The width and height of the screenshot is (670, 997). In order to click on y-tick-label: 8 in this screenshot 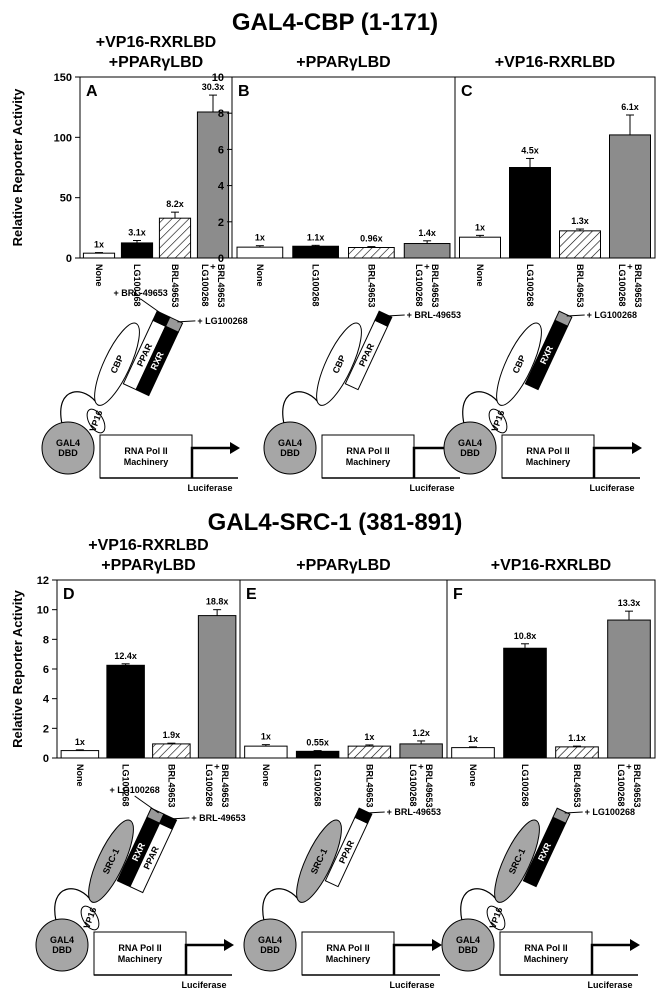, I will do `click(221, 114)`.